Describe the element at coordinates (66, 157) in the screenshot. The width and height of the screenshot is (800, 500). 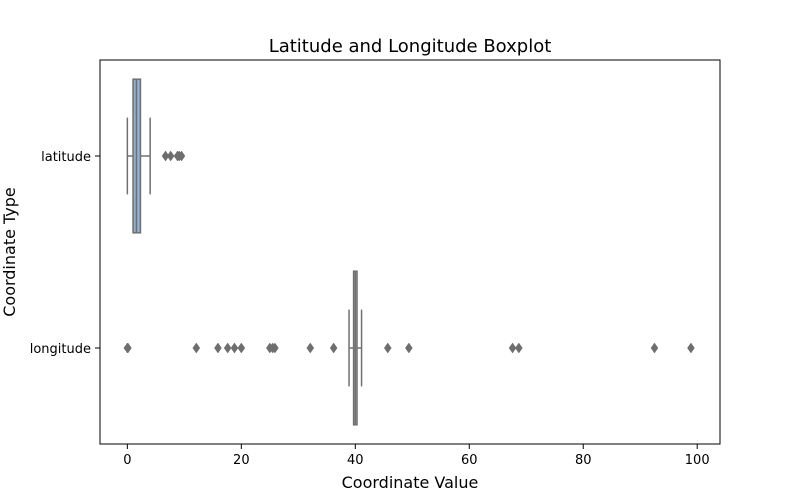
I see `y-tick-label-latitude: latitude` at that location.